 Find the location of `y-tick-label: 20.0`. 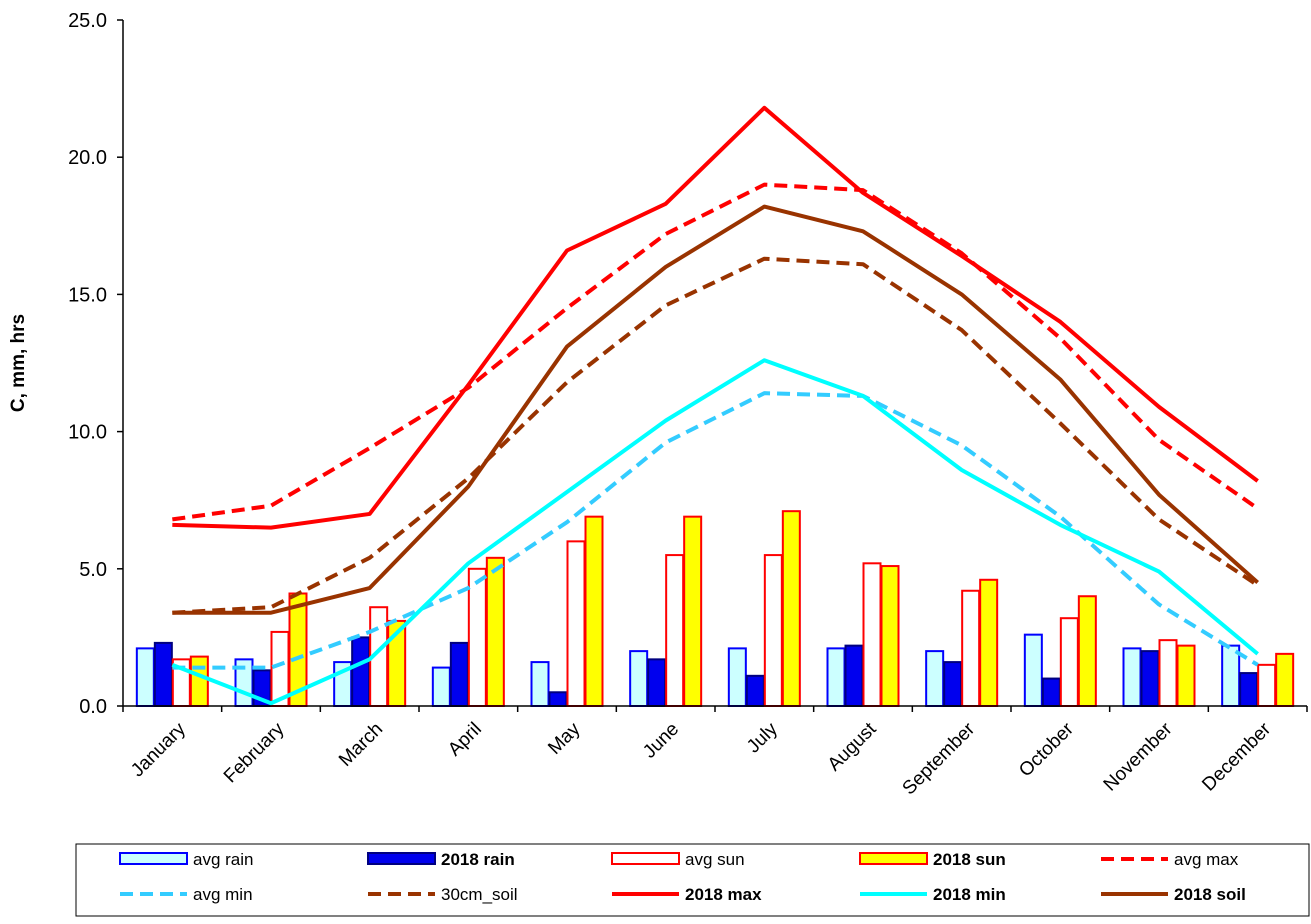

y-tick-label: 20.0 is located at coordinates (87, 158).